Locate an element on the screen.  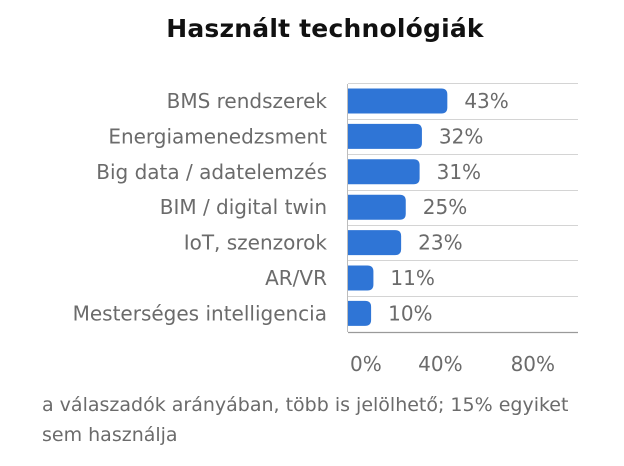
category-label: Mesterséges intelligencia is located at coordinates (200, 313).